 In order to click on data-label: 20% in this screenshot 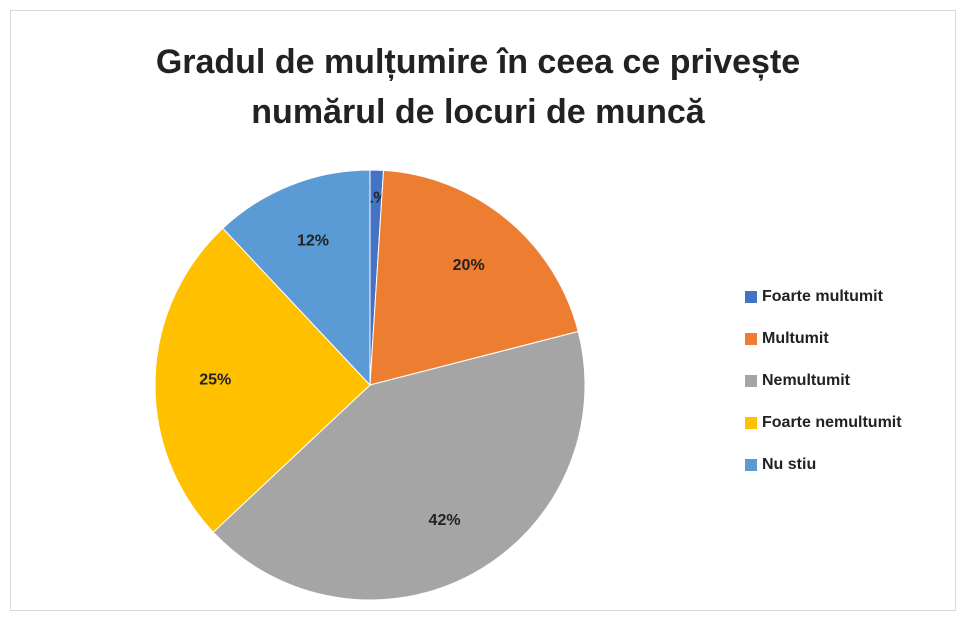, I will do `click(469, 265)`.